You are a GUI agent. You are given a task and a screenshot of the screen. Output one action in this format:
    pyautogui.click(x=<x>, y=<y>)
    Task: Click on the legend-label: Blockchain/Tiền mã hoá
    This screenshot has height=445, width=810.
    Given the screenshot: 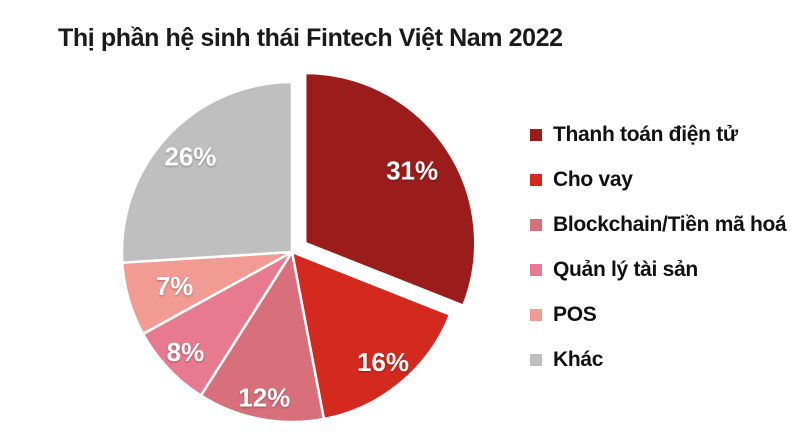 What is the action you would take?
    pyautogui.click(x=670, y=224)
    